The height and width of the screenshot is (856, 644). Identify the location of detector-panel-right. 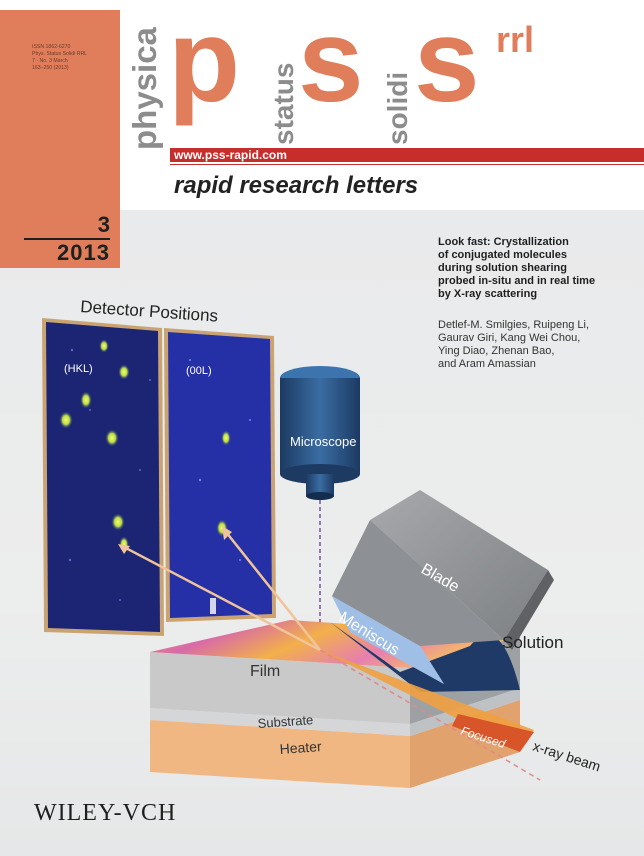
(220, 475).